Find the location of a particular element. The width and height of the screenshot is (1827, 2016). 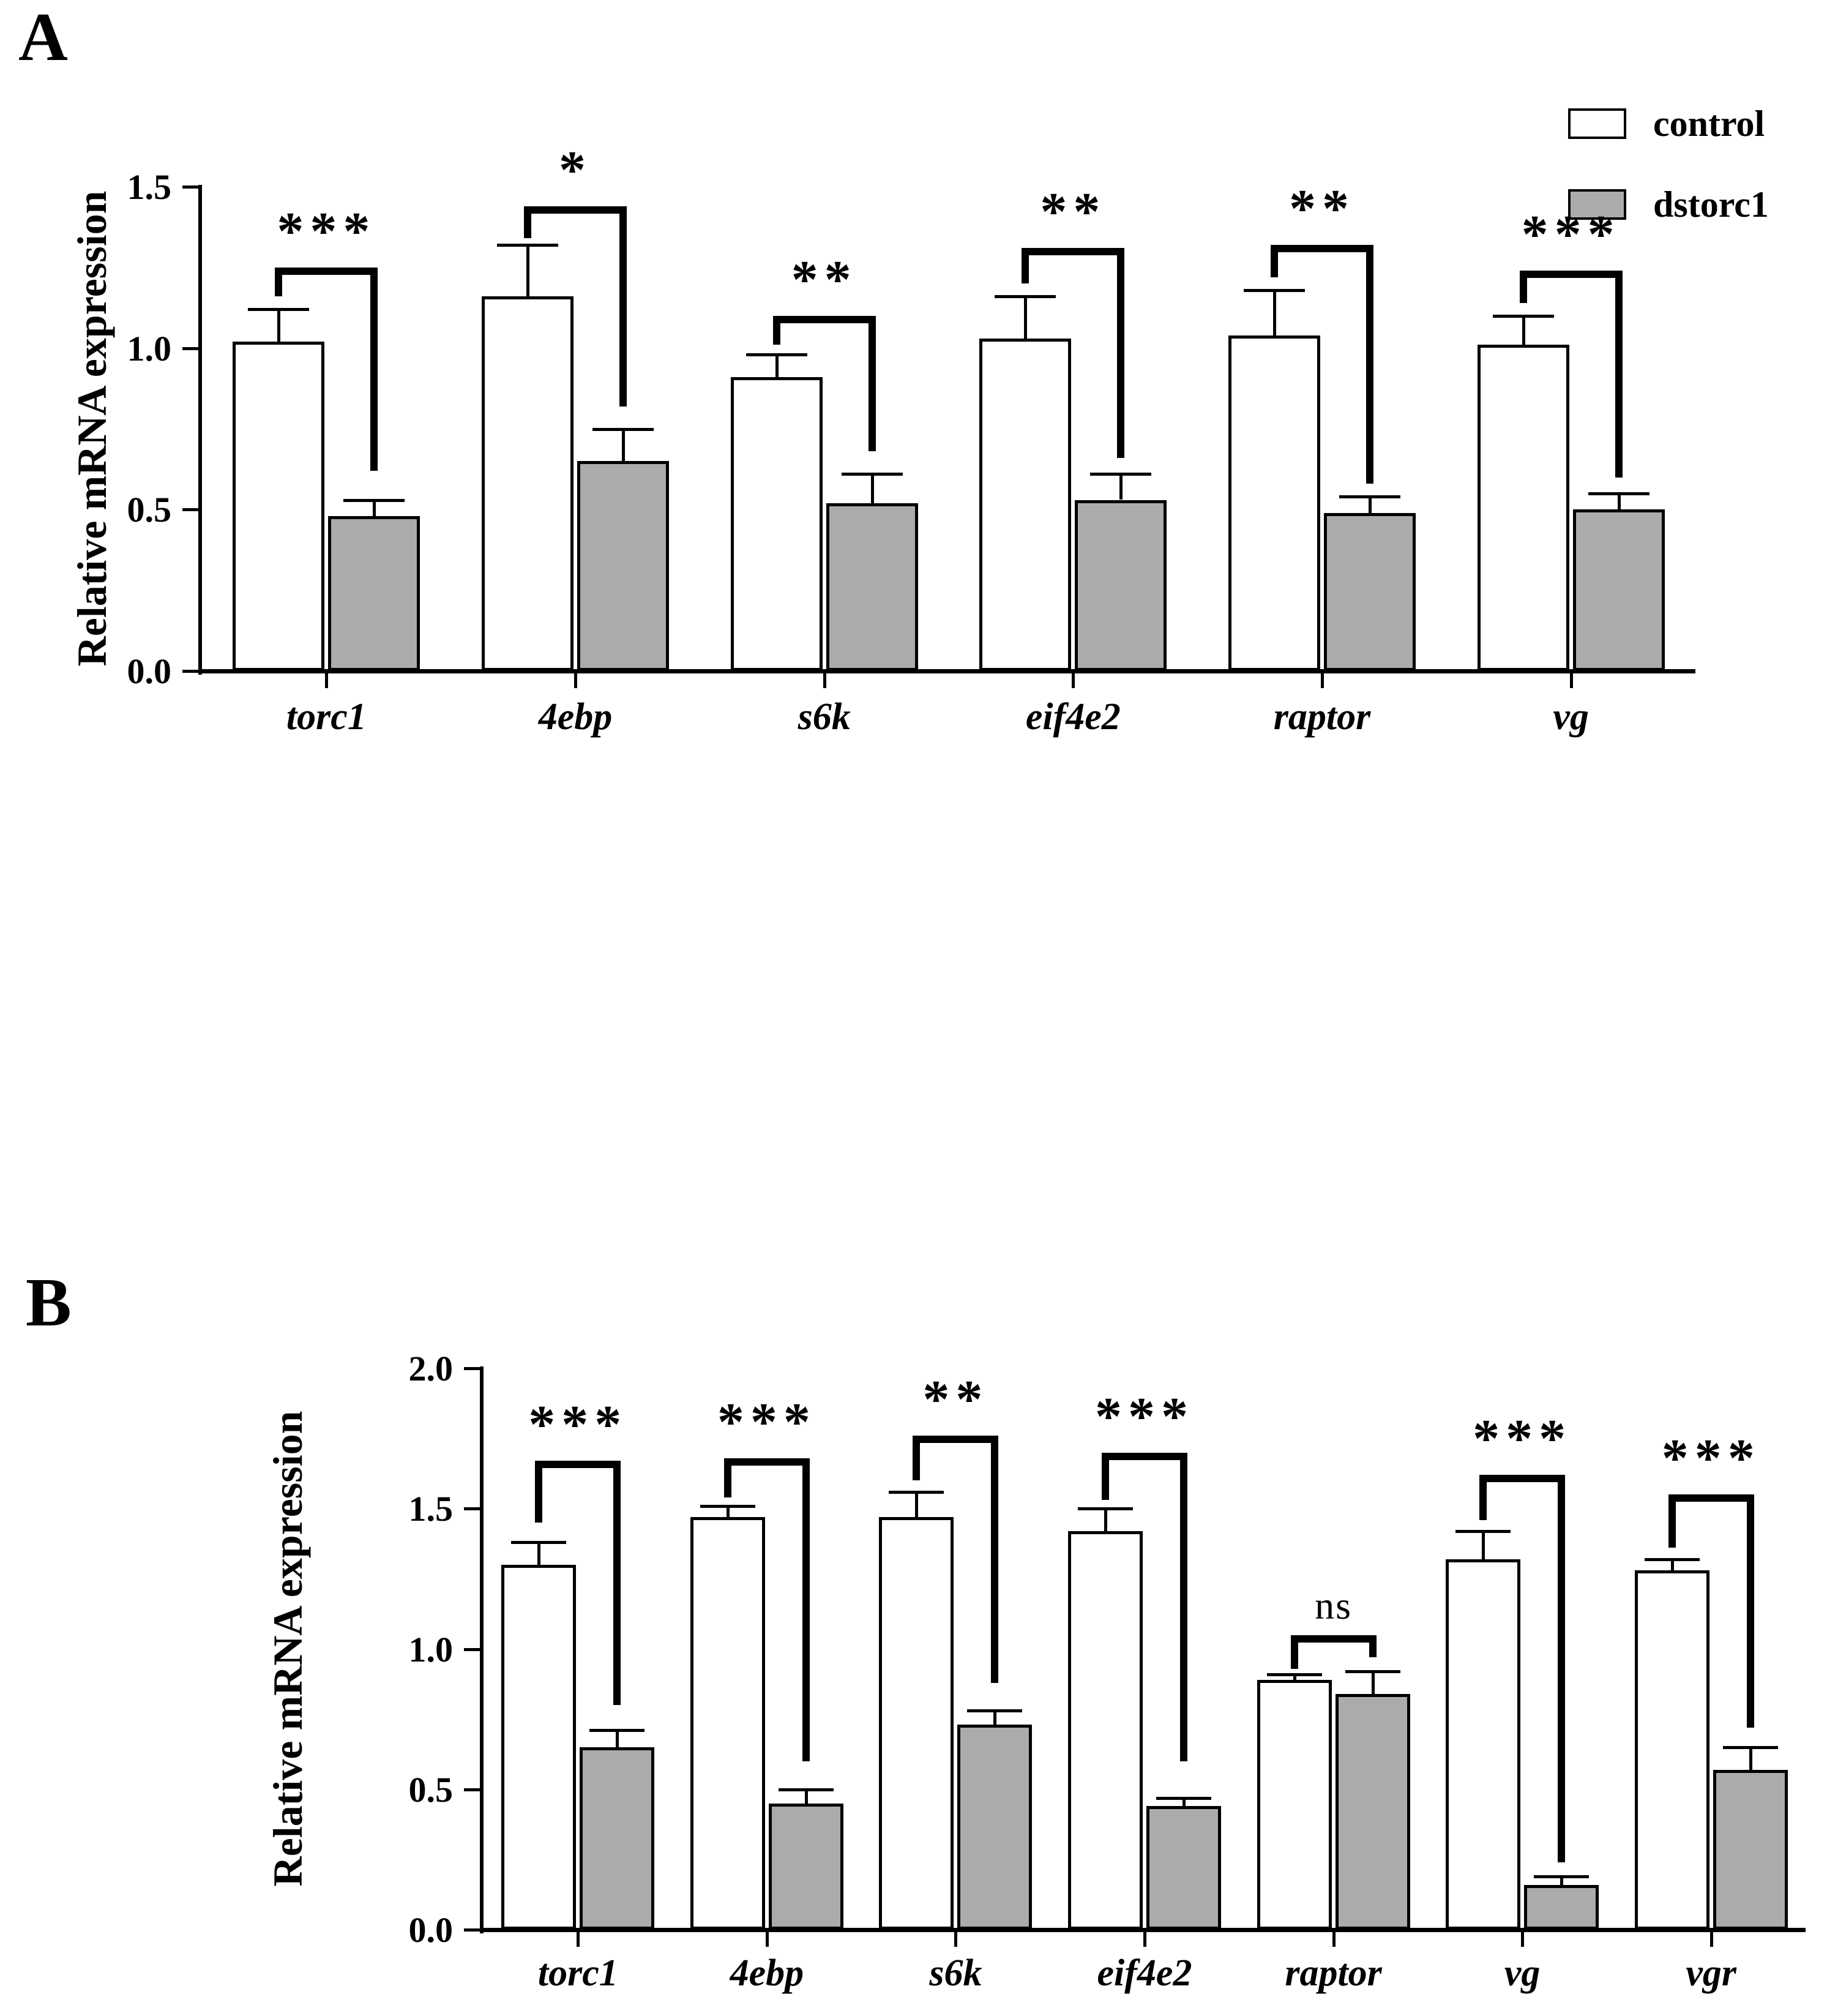

error-bar-cap-dstorc1-4ebp is located at coordinates (806, 1790).